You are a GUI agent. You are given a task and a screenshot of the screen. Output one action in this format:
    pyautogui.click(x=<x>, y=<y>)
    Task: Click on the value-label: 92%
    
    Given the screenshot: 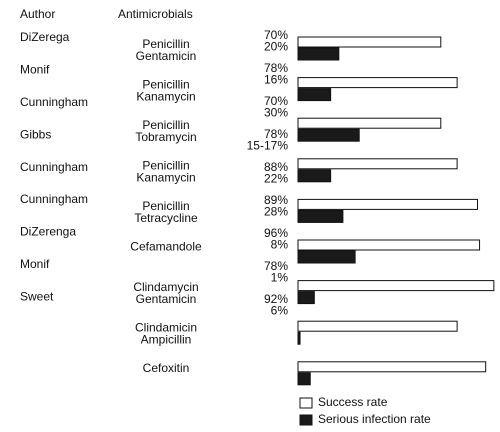 What is the action you would take?
    pyautogui.click(x=276, y=299)
    